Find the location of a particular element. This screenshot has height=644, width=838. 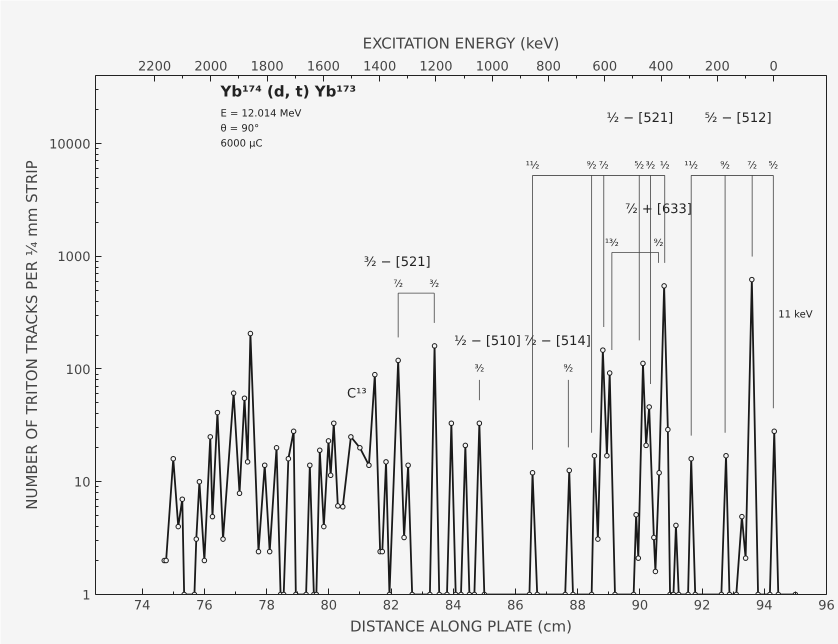

x2-tick-label: 2200 is located at coordinates (155, 67).